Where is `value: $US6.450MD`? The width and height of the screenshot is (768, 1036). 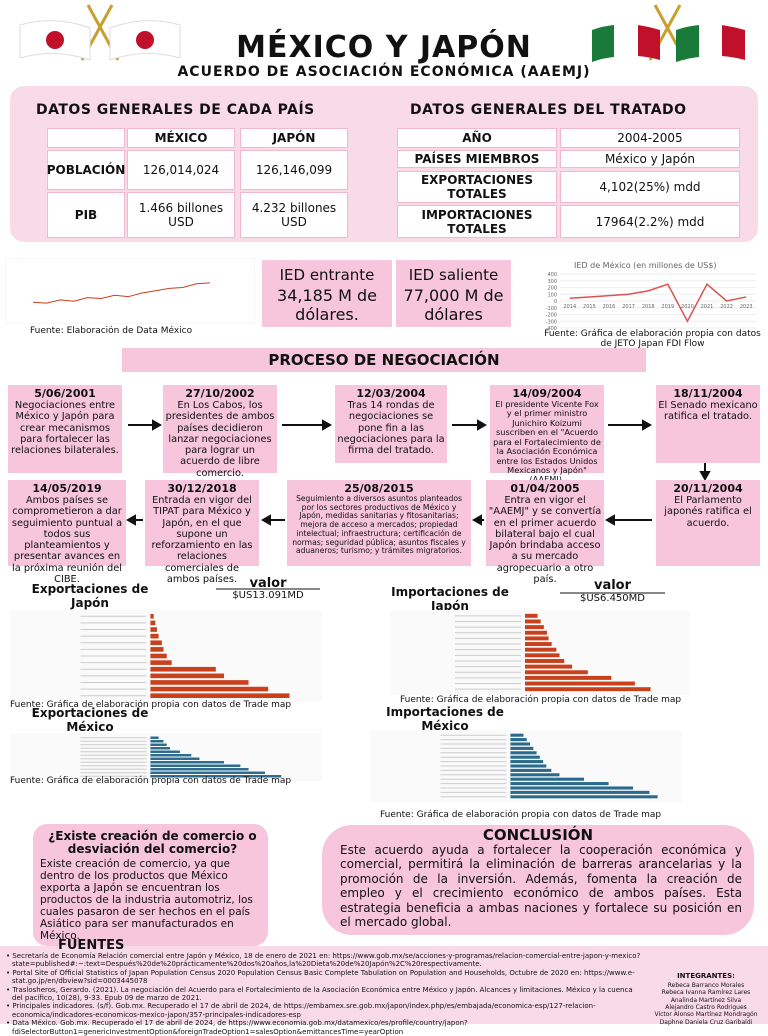
value: $US6.450MD is located at coordinates (612, 598).